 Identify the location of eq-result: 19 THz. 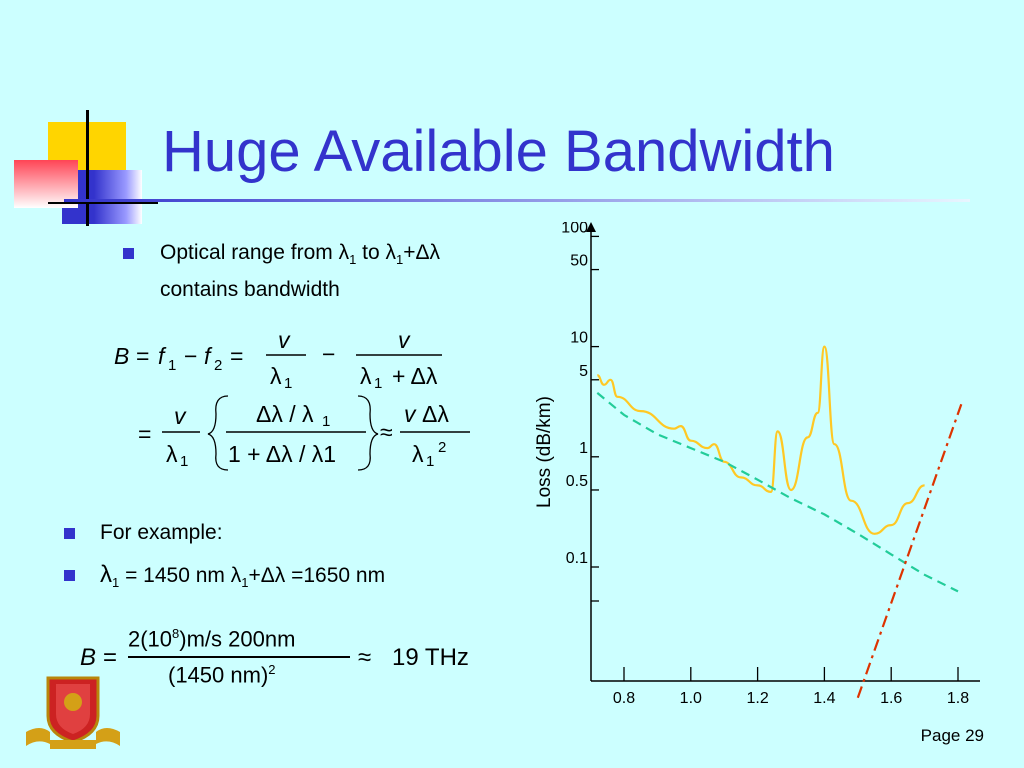
(430, 657).